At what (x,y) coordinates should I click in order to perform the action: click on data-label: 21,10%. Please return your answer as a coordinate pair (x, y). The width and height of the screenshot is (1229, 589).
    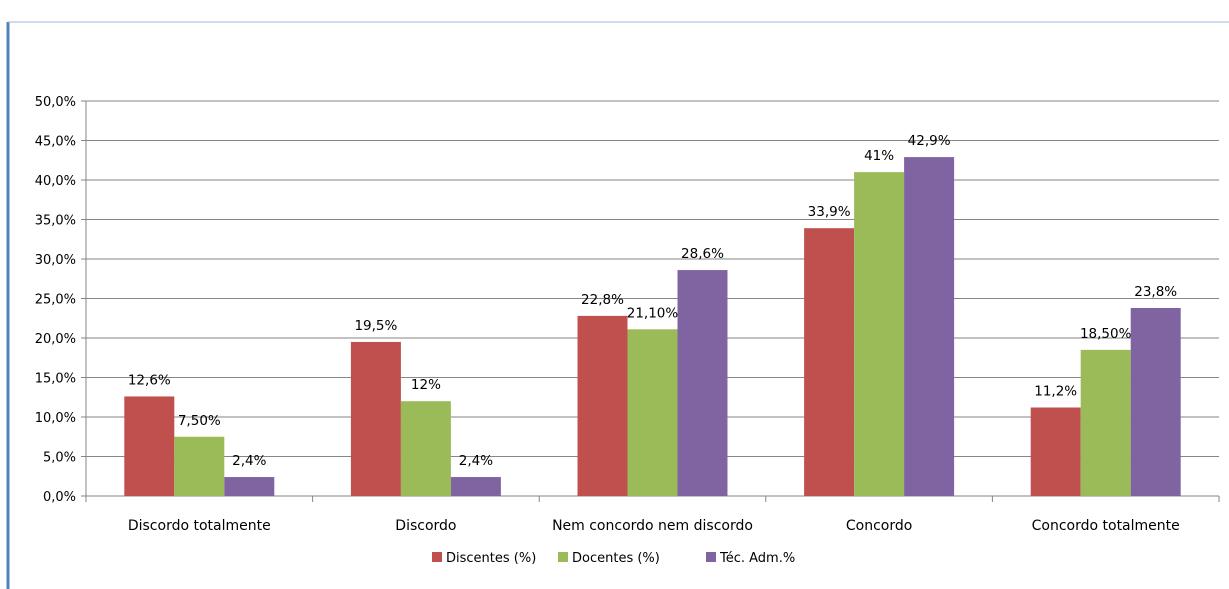
    Looking at the image, I should click on (653, 313).